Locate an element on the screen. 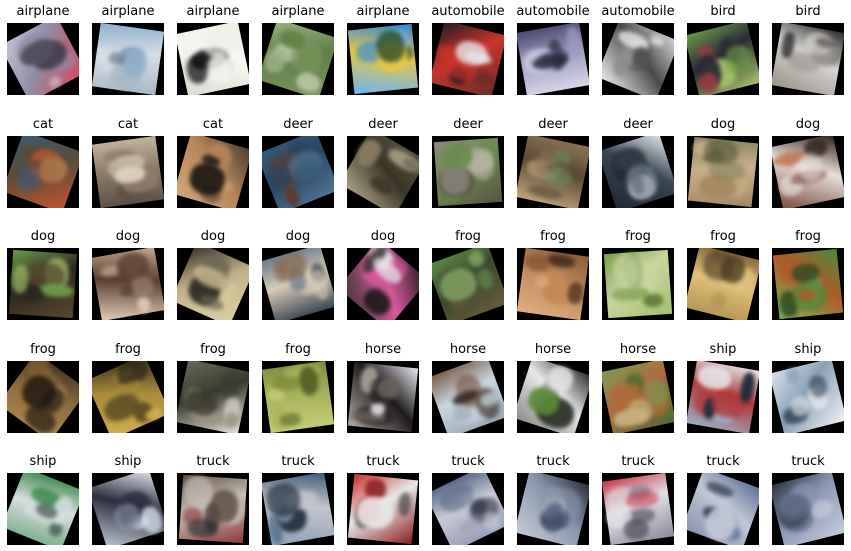  image-label: bird is located at coordinates (723, 11).